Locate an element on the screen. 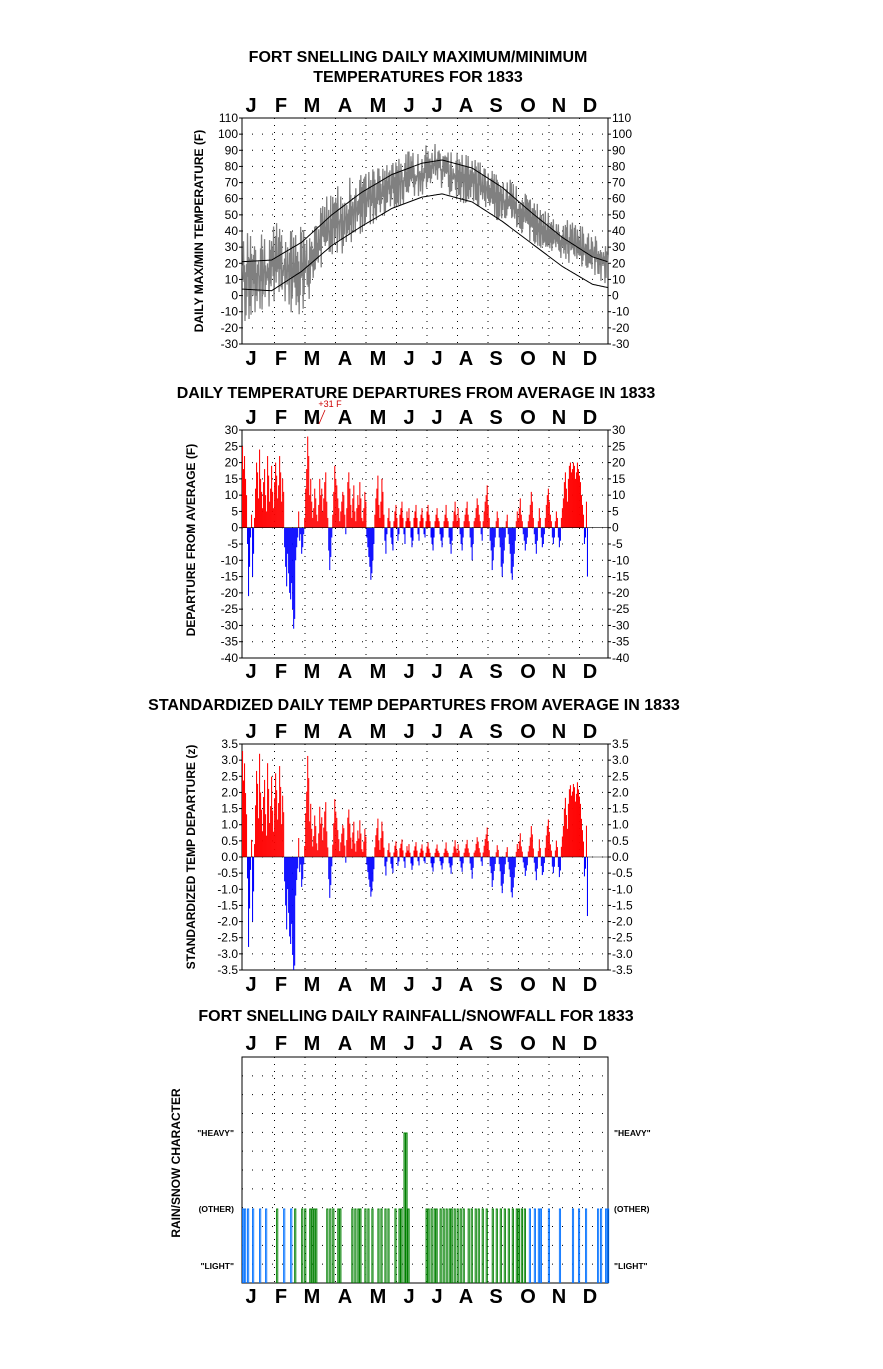 The width and height of the screenshot is (883, 1369). chart2-bottom-month-label-M: M is located at coordinates (378, 672).